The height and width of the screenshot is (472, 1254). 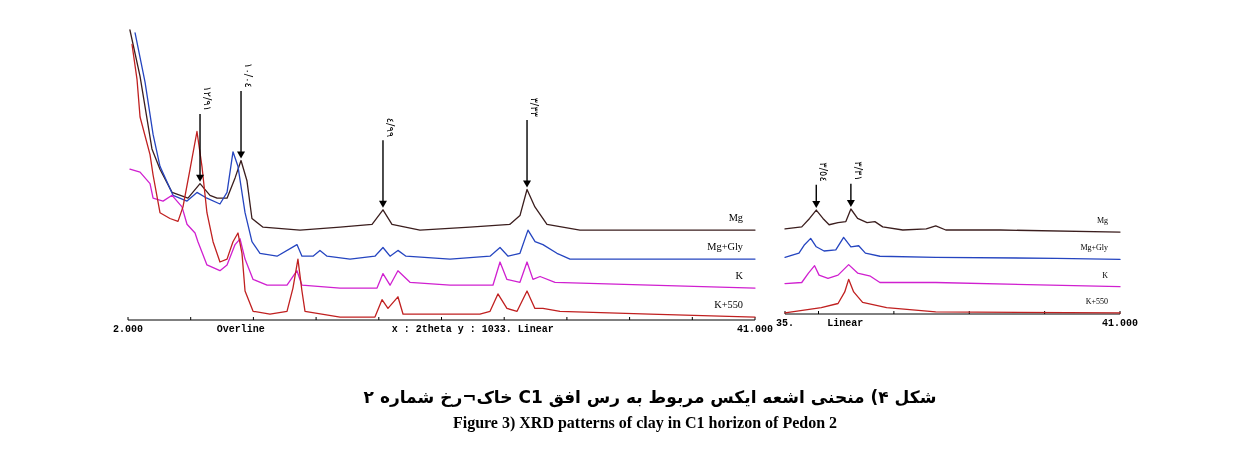 What do you see at coordinates (472, 329) in the screenshot?
I see `text: x : 2theta y : 1033. Linear` at bounding box center [472, 329].